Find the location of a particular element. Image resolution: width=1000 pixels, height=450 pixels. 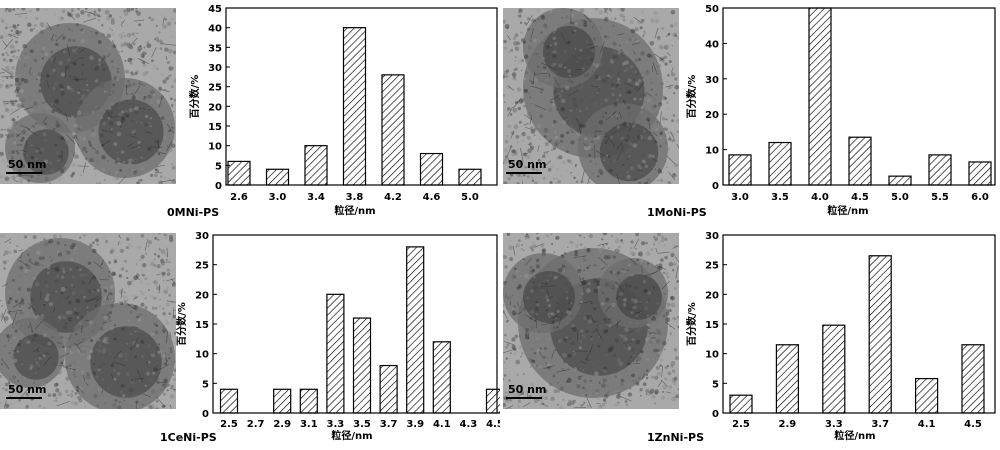

y-tick-label: 40 is located at coordinates (215, 29).